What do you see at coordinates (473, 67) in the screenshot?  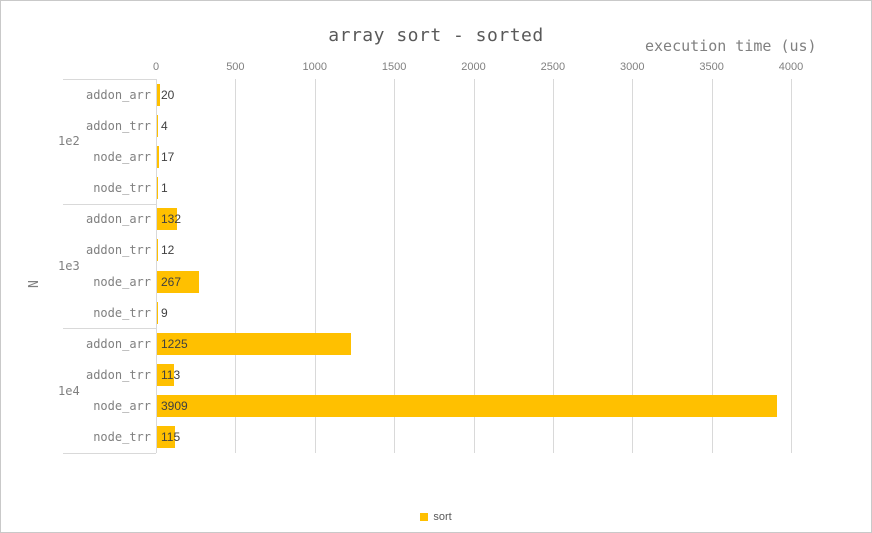 I see `x-tick-label-2000: 2000` at bounding box center [473, 67].